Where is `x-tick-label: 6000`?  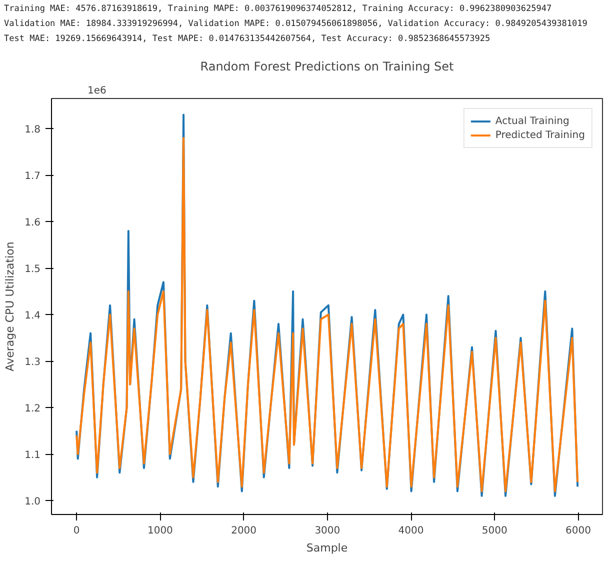
x-tick-label: 6000 is located at coordinates (578, 531).